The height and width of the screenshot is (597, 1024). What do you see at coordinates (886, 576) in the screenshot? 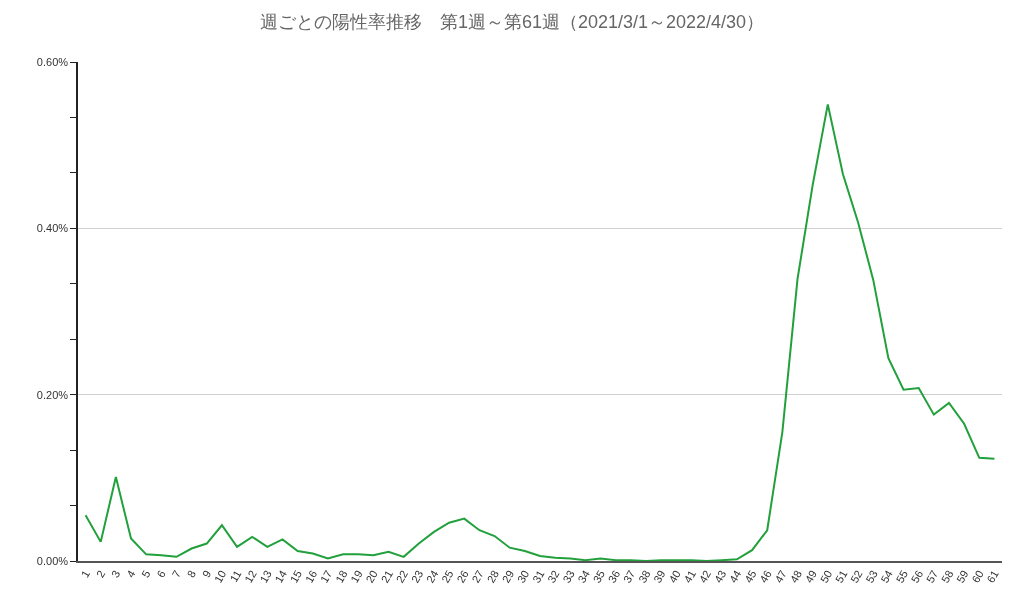
I see `x-tick-label: 54` at bounding box center [886, 576].